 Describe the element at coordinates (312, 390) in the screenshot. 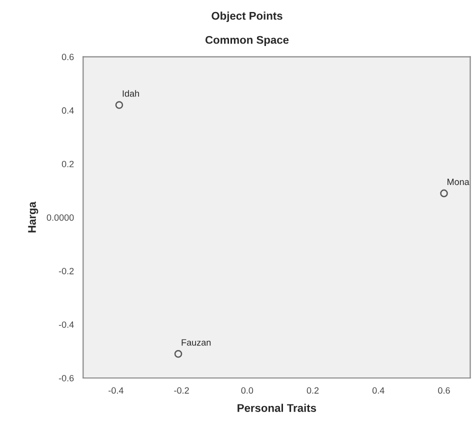

I see `x-tick-label: 0.2` at that location.